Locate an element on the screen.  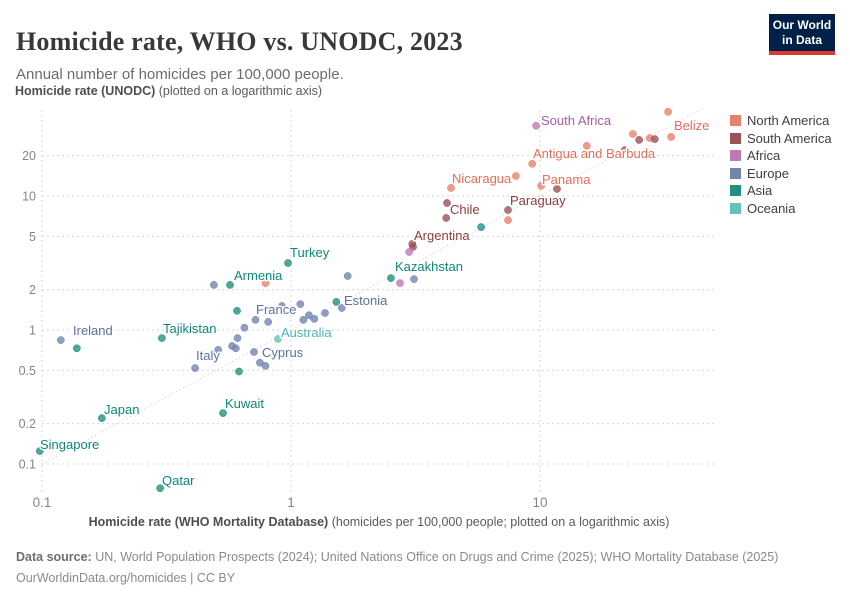
owid-logo: Our World in Data is located at coordinates (802, 34).